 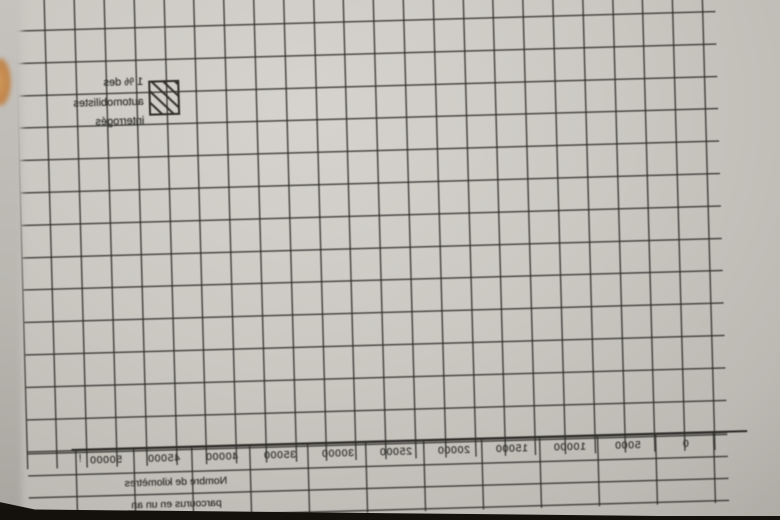 What do you see at coordinates (222, 457) in the screenshot?
I see `x-axis-tick-label: 40000` at bounding box center [222, 457].